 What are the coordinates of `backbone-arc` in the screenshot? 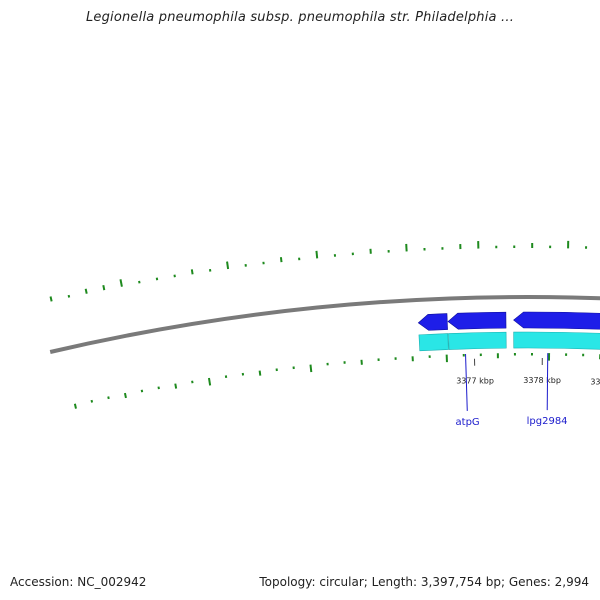 It's located at (324, 324).